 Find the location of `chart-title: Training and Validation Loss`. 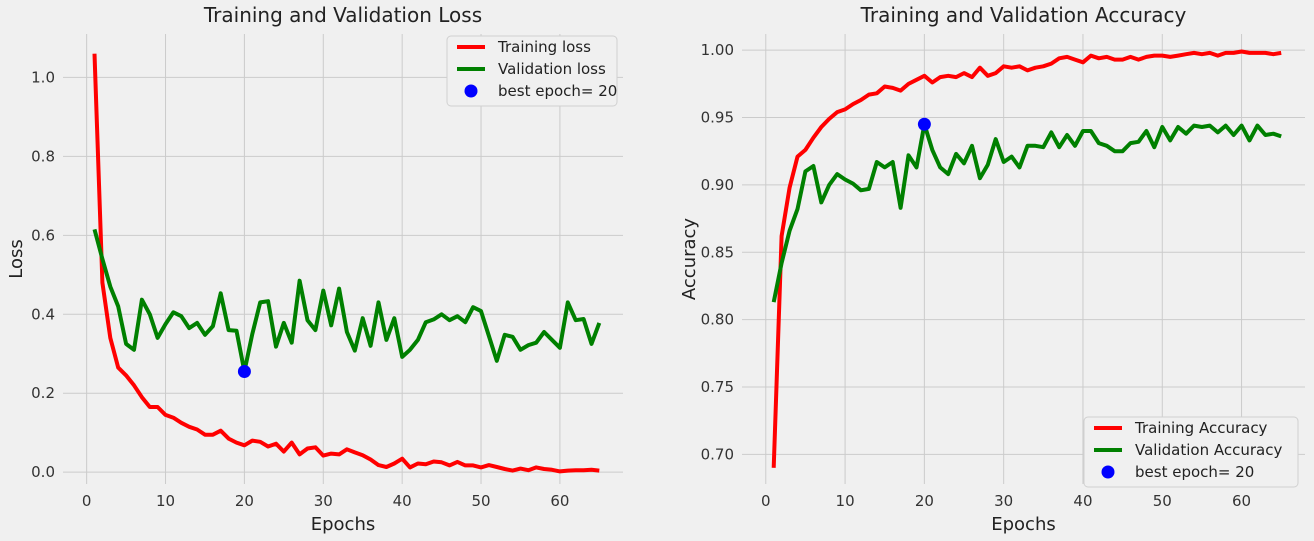

chart-title: Training and Validation Loss is located at coordinates (342, 15).